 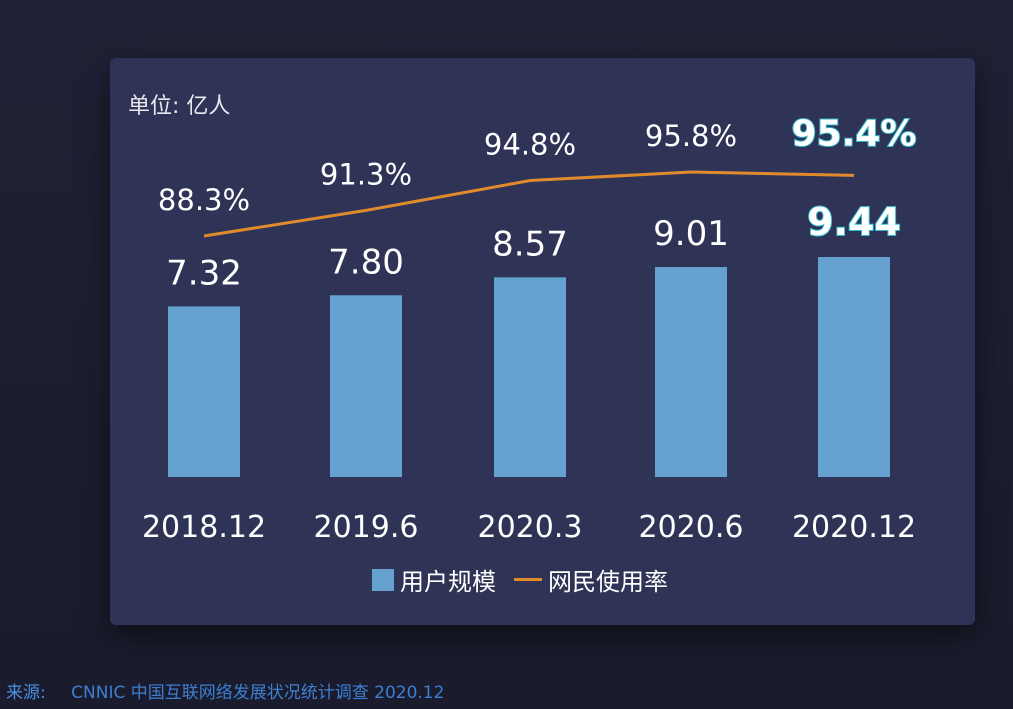 What do you see at coordinates (204, 273) in the screenshot?
I see `bar-value-label: 7.32` at bounding box center [204, 273].